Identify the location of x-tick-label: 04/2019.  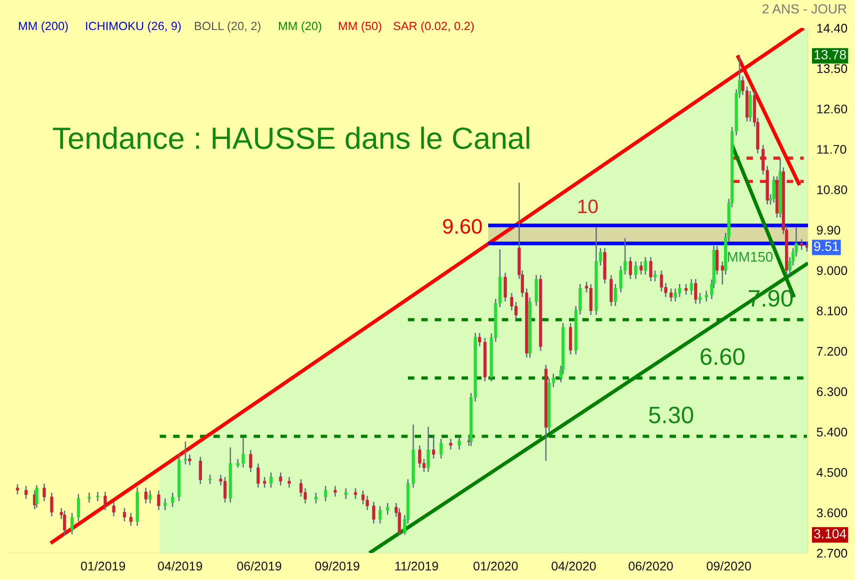
(180, 566).